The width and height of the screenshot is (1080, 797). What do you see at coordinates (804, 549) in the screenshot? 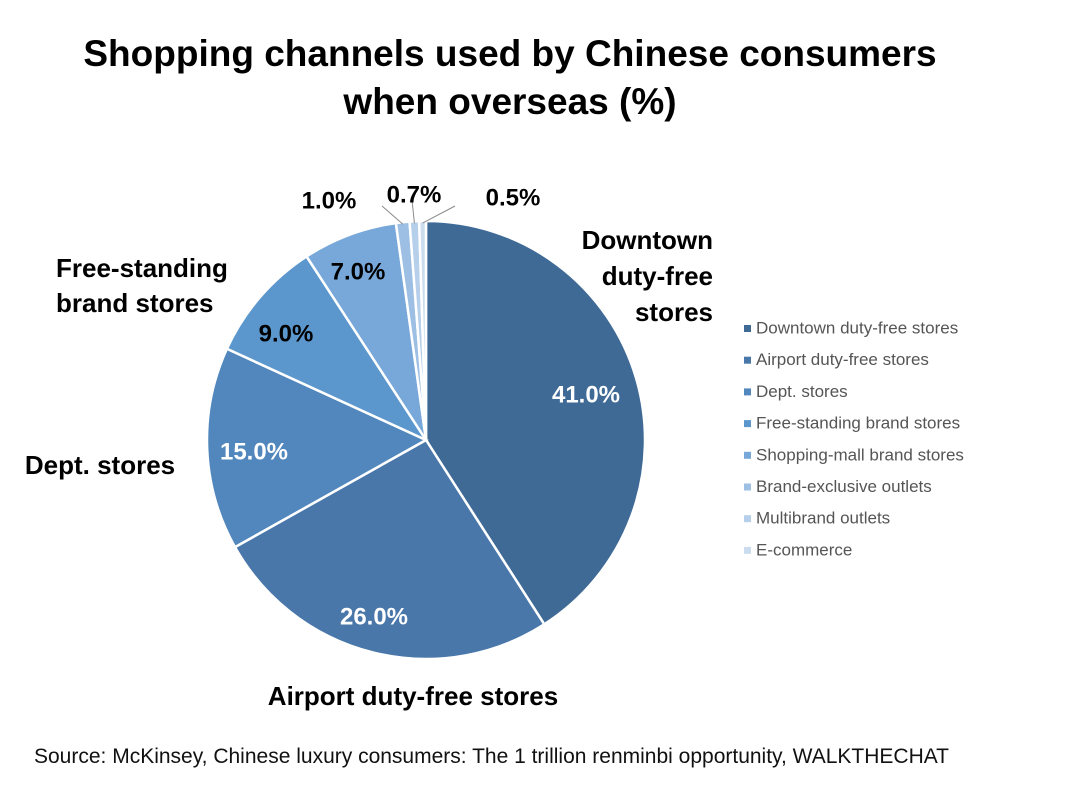
I see `legend-label-e-commerce: E-commerce` at bounding box center [804, 549].